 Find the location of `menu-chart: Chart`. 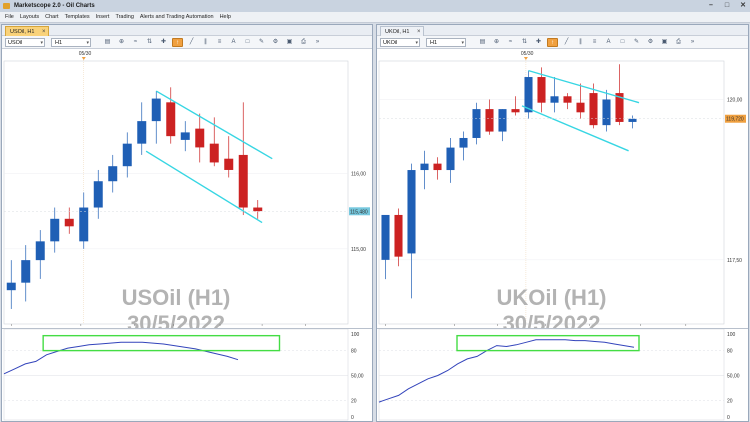

menu-chart: Chart is located at coordinates (52, 17).